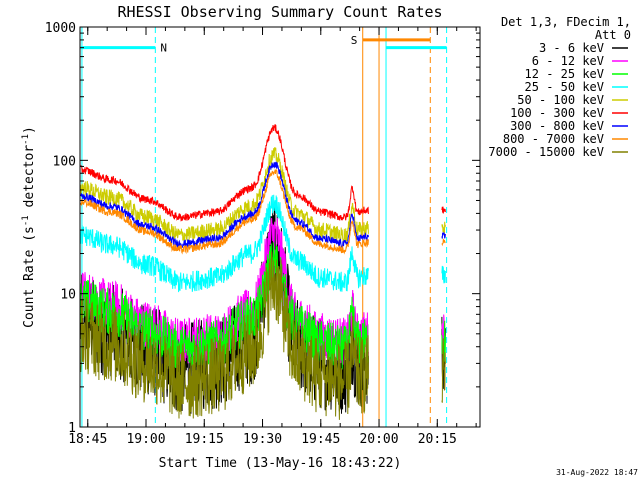 This screenshot has height=480, width=640. I want to click on x-tick-label-0: 18:45, so click(87, 439).